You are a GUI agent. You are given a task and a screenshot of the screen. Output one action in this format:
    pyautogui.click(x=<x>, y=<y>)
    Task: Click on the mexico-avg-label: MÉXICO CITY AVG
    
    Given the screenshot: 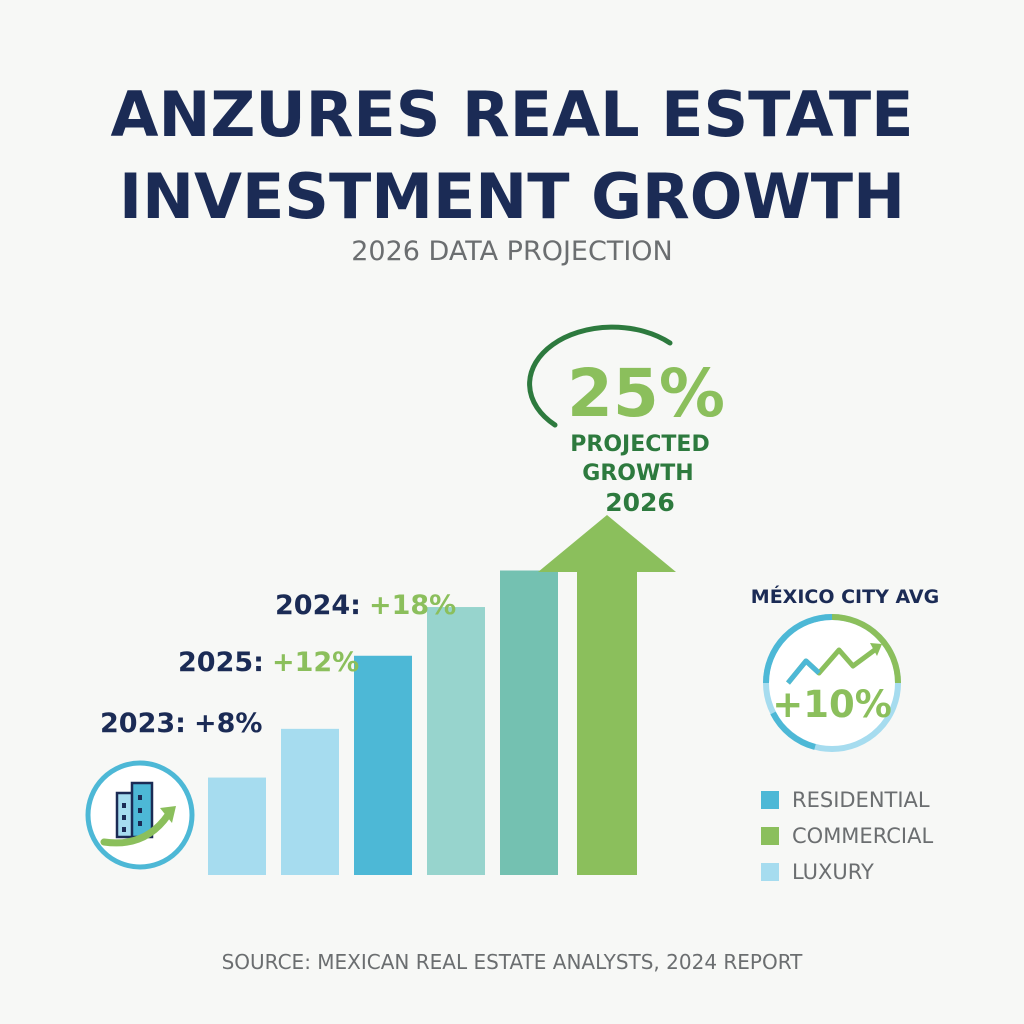 What is the action you would take?
    pyautogui.click(x=845, y=596)
    